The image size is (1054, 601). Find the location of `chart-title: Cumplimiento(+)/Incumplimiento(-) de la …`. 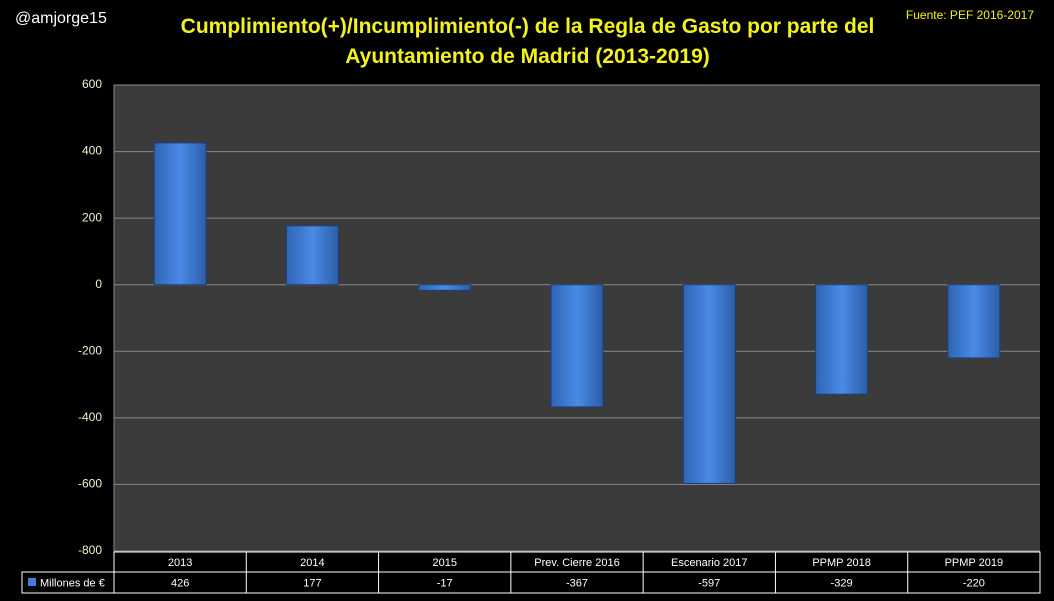

chart-title: Cumplimiento(+)/Incumplimiento(-) de la … is located at coordinates (527, 41).